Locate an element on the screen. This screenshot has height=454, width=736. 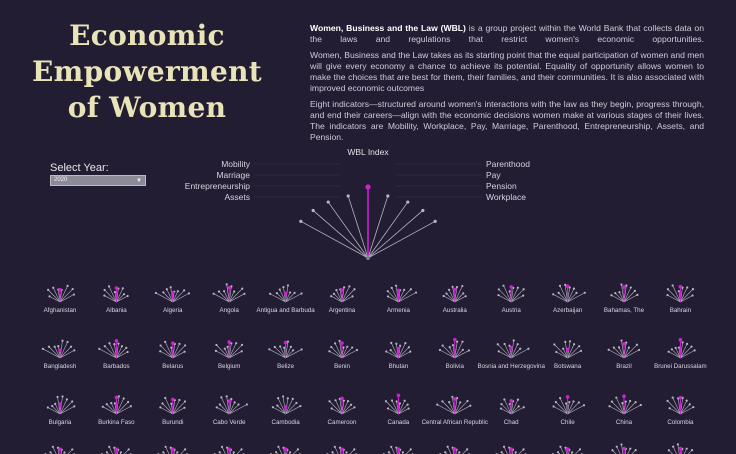
year-select: 2020 ▼ is located at coordinates (98, 180).